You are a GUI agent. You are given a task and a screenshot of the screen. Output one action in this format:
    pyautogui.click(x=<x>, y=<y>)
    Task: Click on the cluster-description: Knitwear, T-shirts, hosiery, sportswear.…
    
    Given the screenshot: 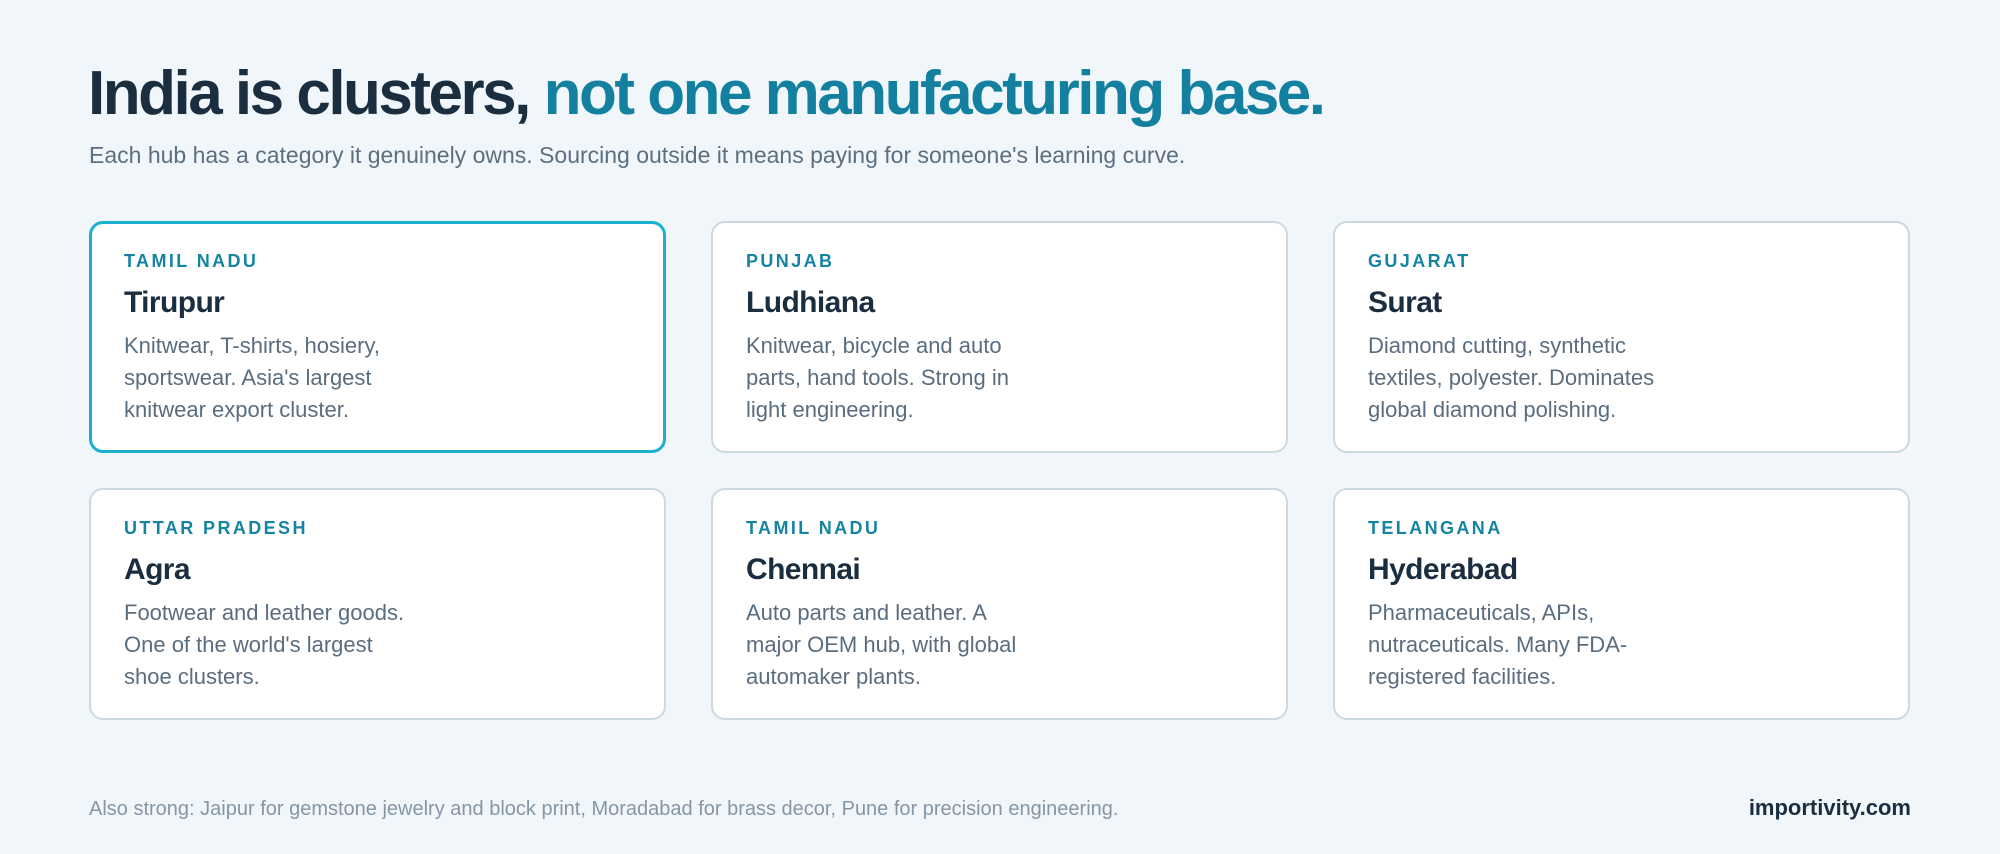 What is the action you would take?
    pyautogui.click(x=252, y=377)
    